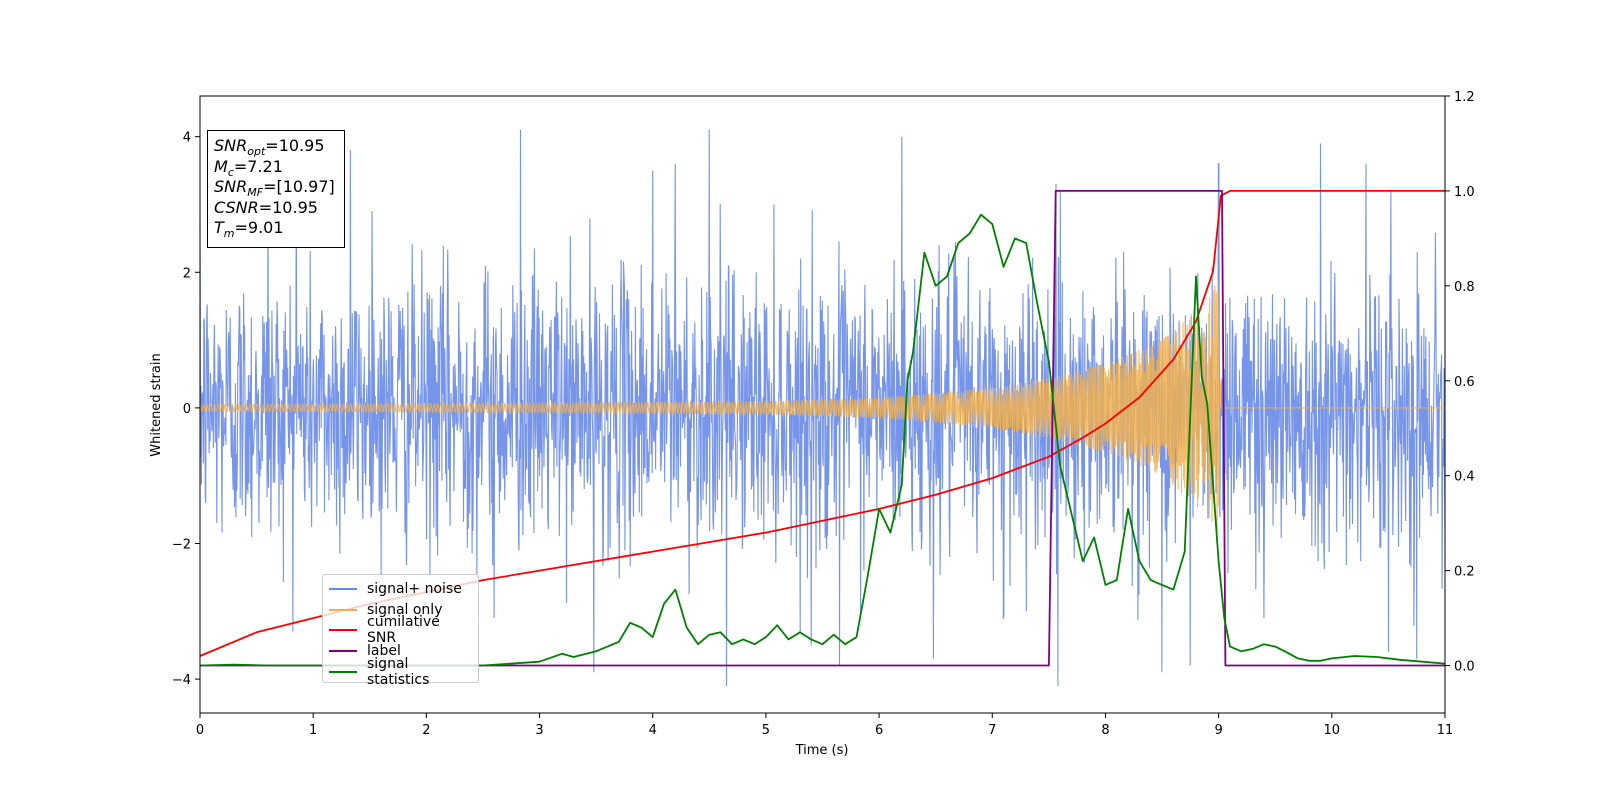 The width and height of the screenshot is (1600, 800). What do you see at coordinates (400, 589) in the screenshot?
I see `legend-entry: signal+ noise` at bounding box center [400, 589].